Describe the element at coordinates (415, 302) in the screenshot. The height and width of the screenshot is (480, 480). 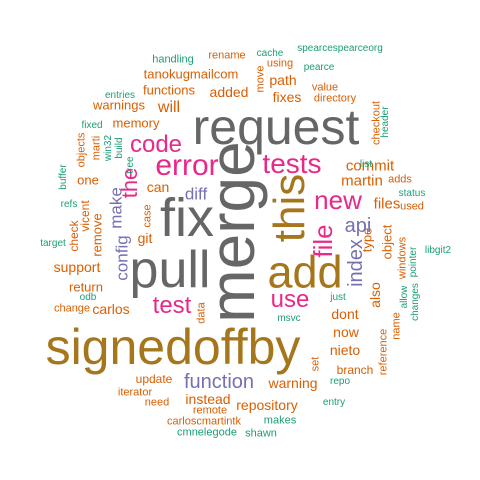
I see `word-changes: changes` at that location.